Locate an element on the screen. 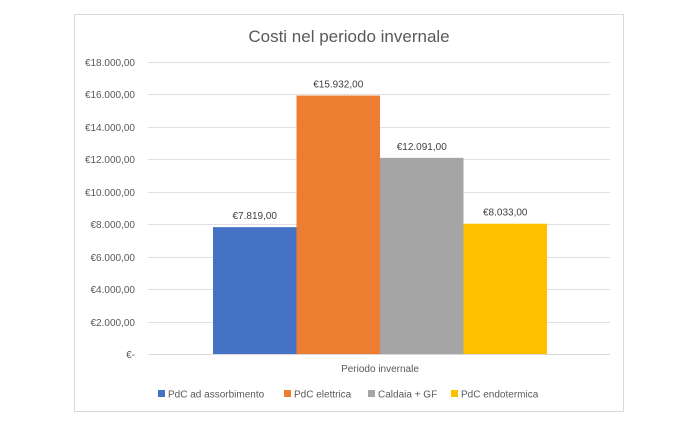 This screenshot has height=427, width=697. legend-label: PdC elettrica is located at coordinates (323, 395).